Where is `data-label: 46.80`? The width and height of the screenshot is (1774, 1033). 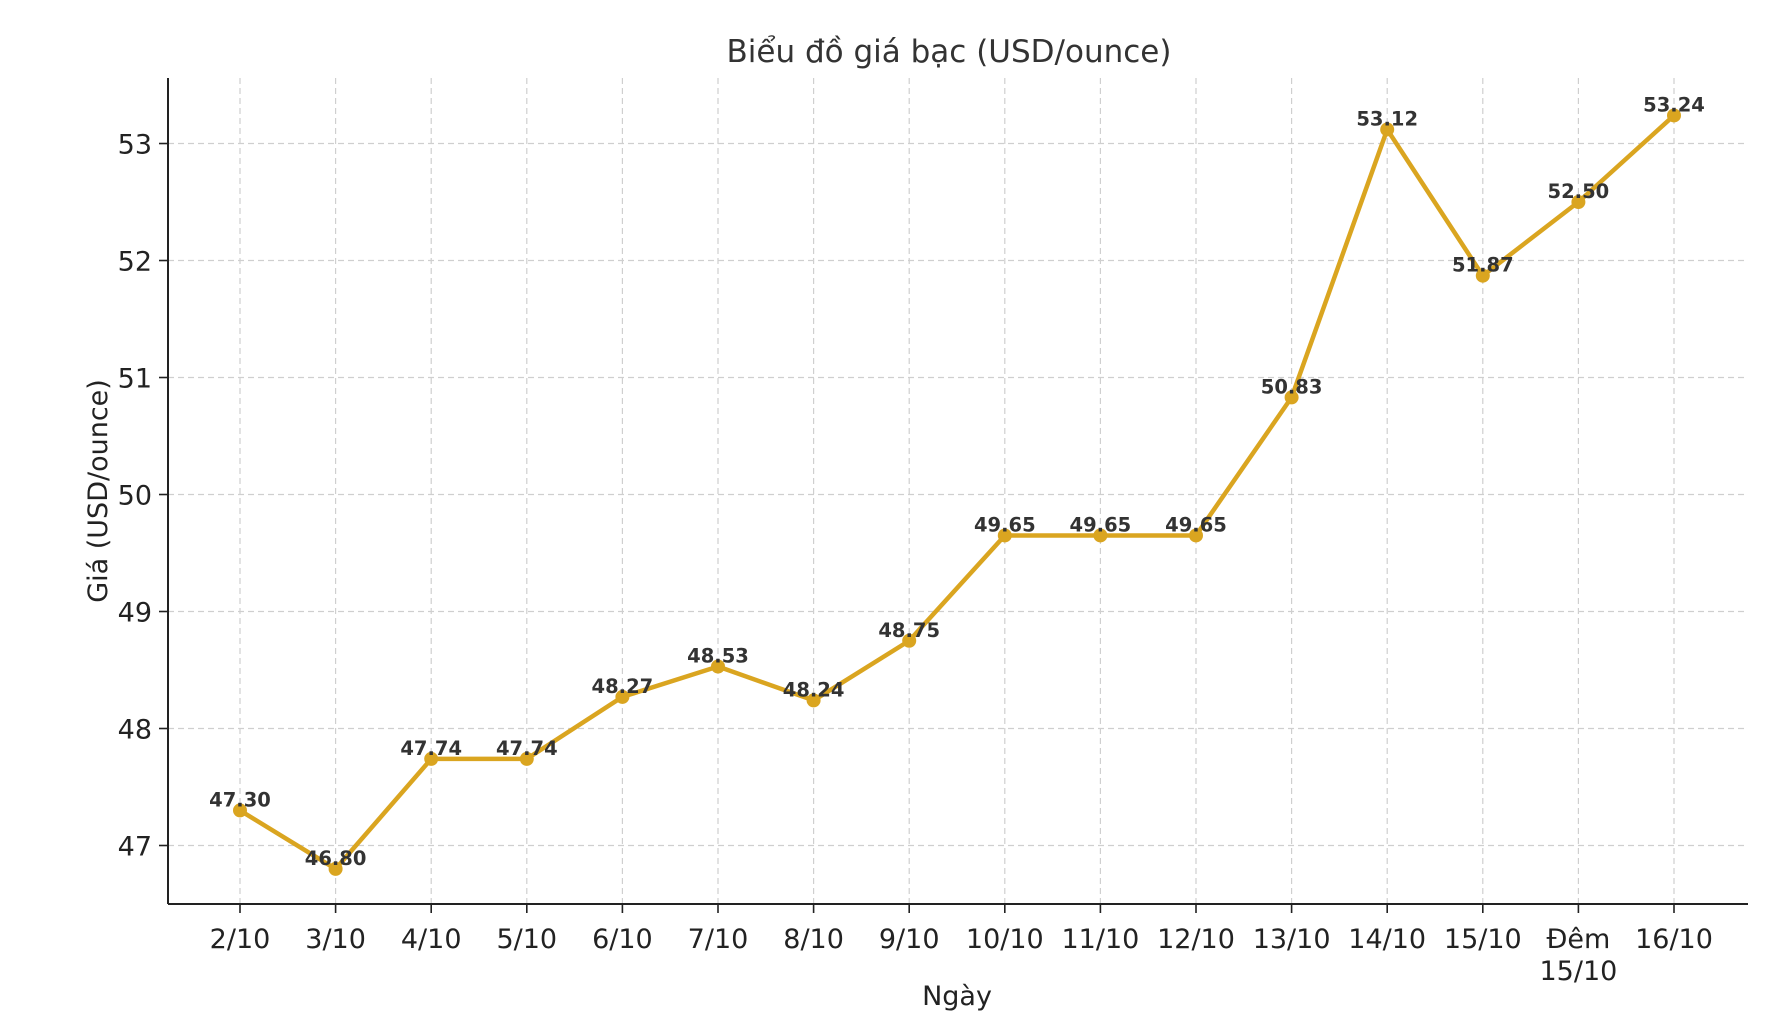
data-label: 46.80 is located at coordinates (336, 858).